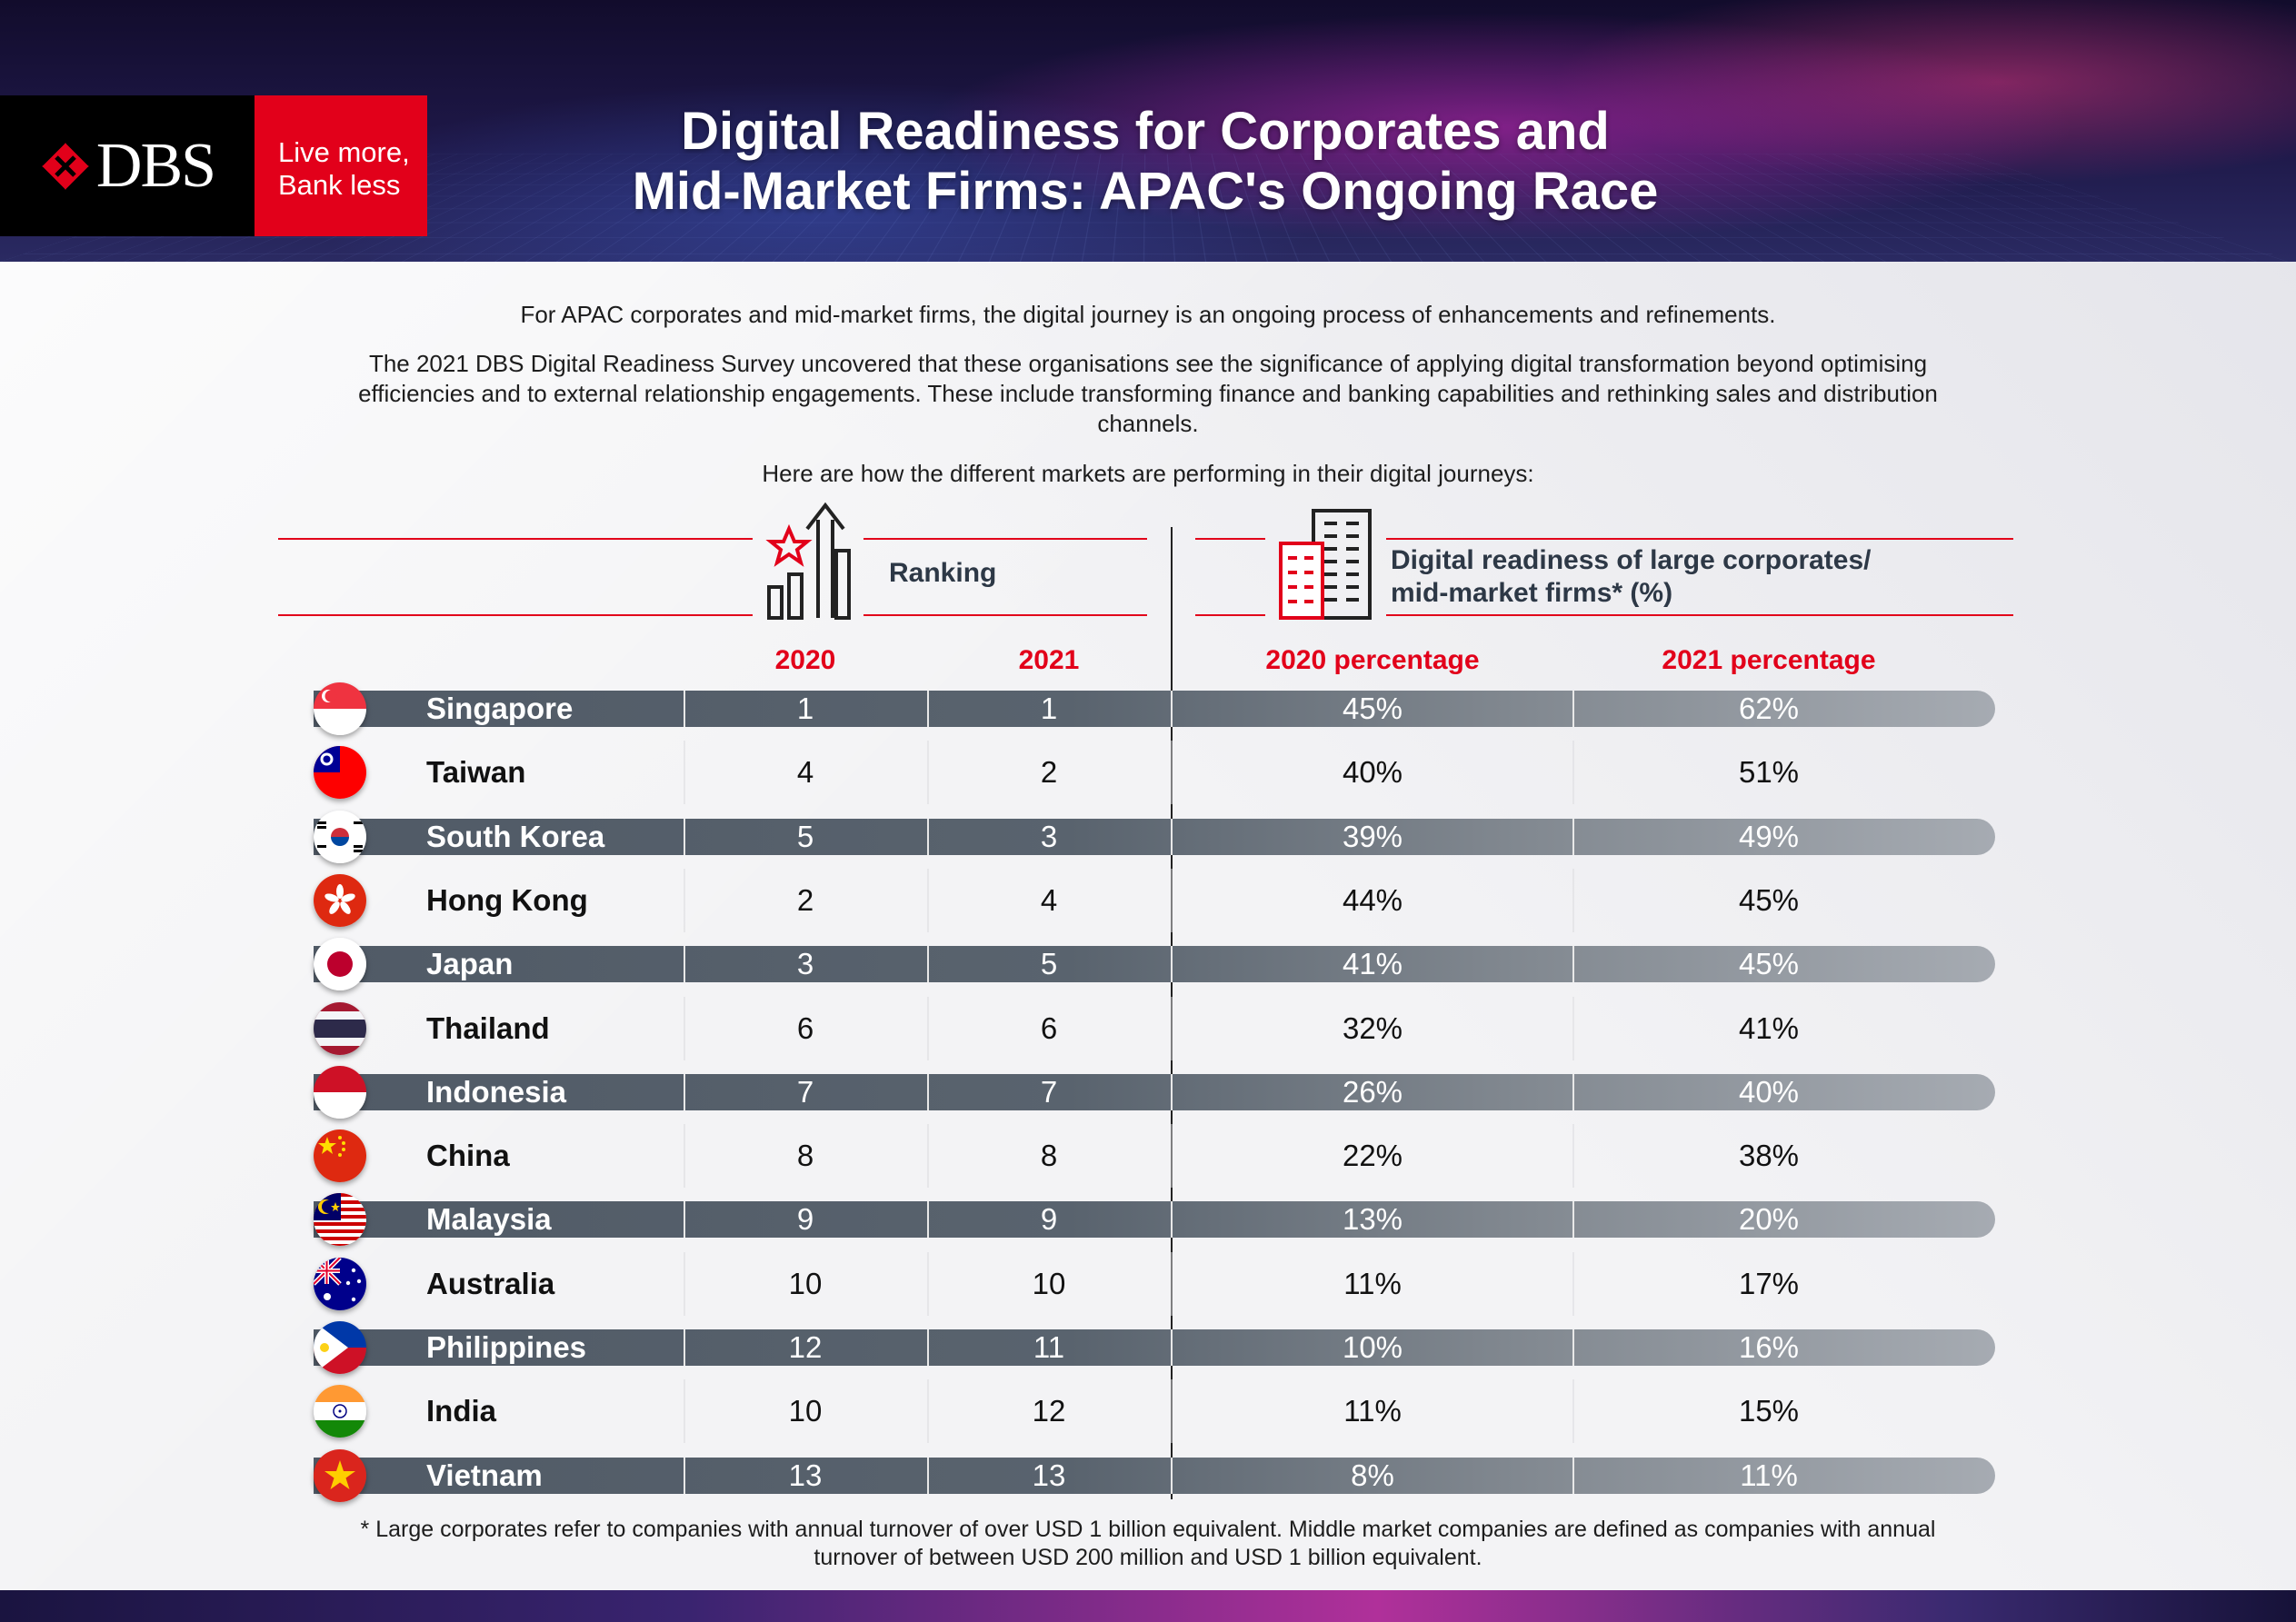 The height and width of the screenshot is (1622, 2296). I want to click on pct-2021-cell: 16%, so click(1768, 1347).